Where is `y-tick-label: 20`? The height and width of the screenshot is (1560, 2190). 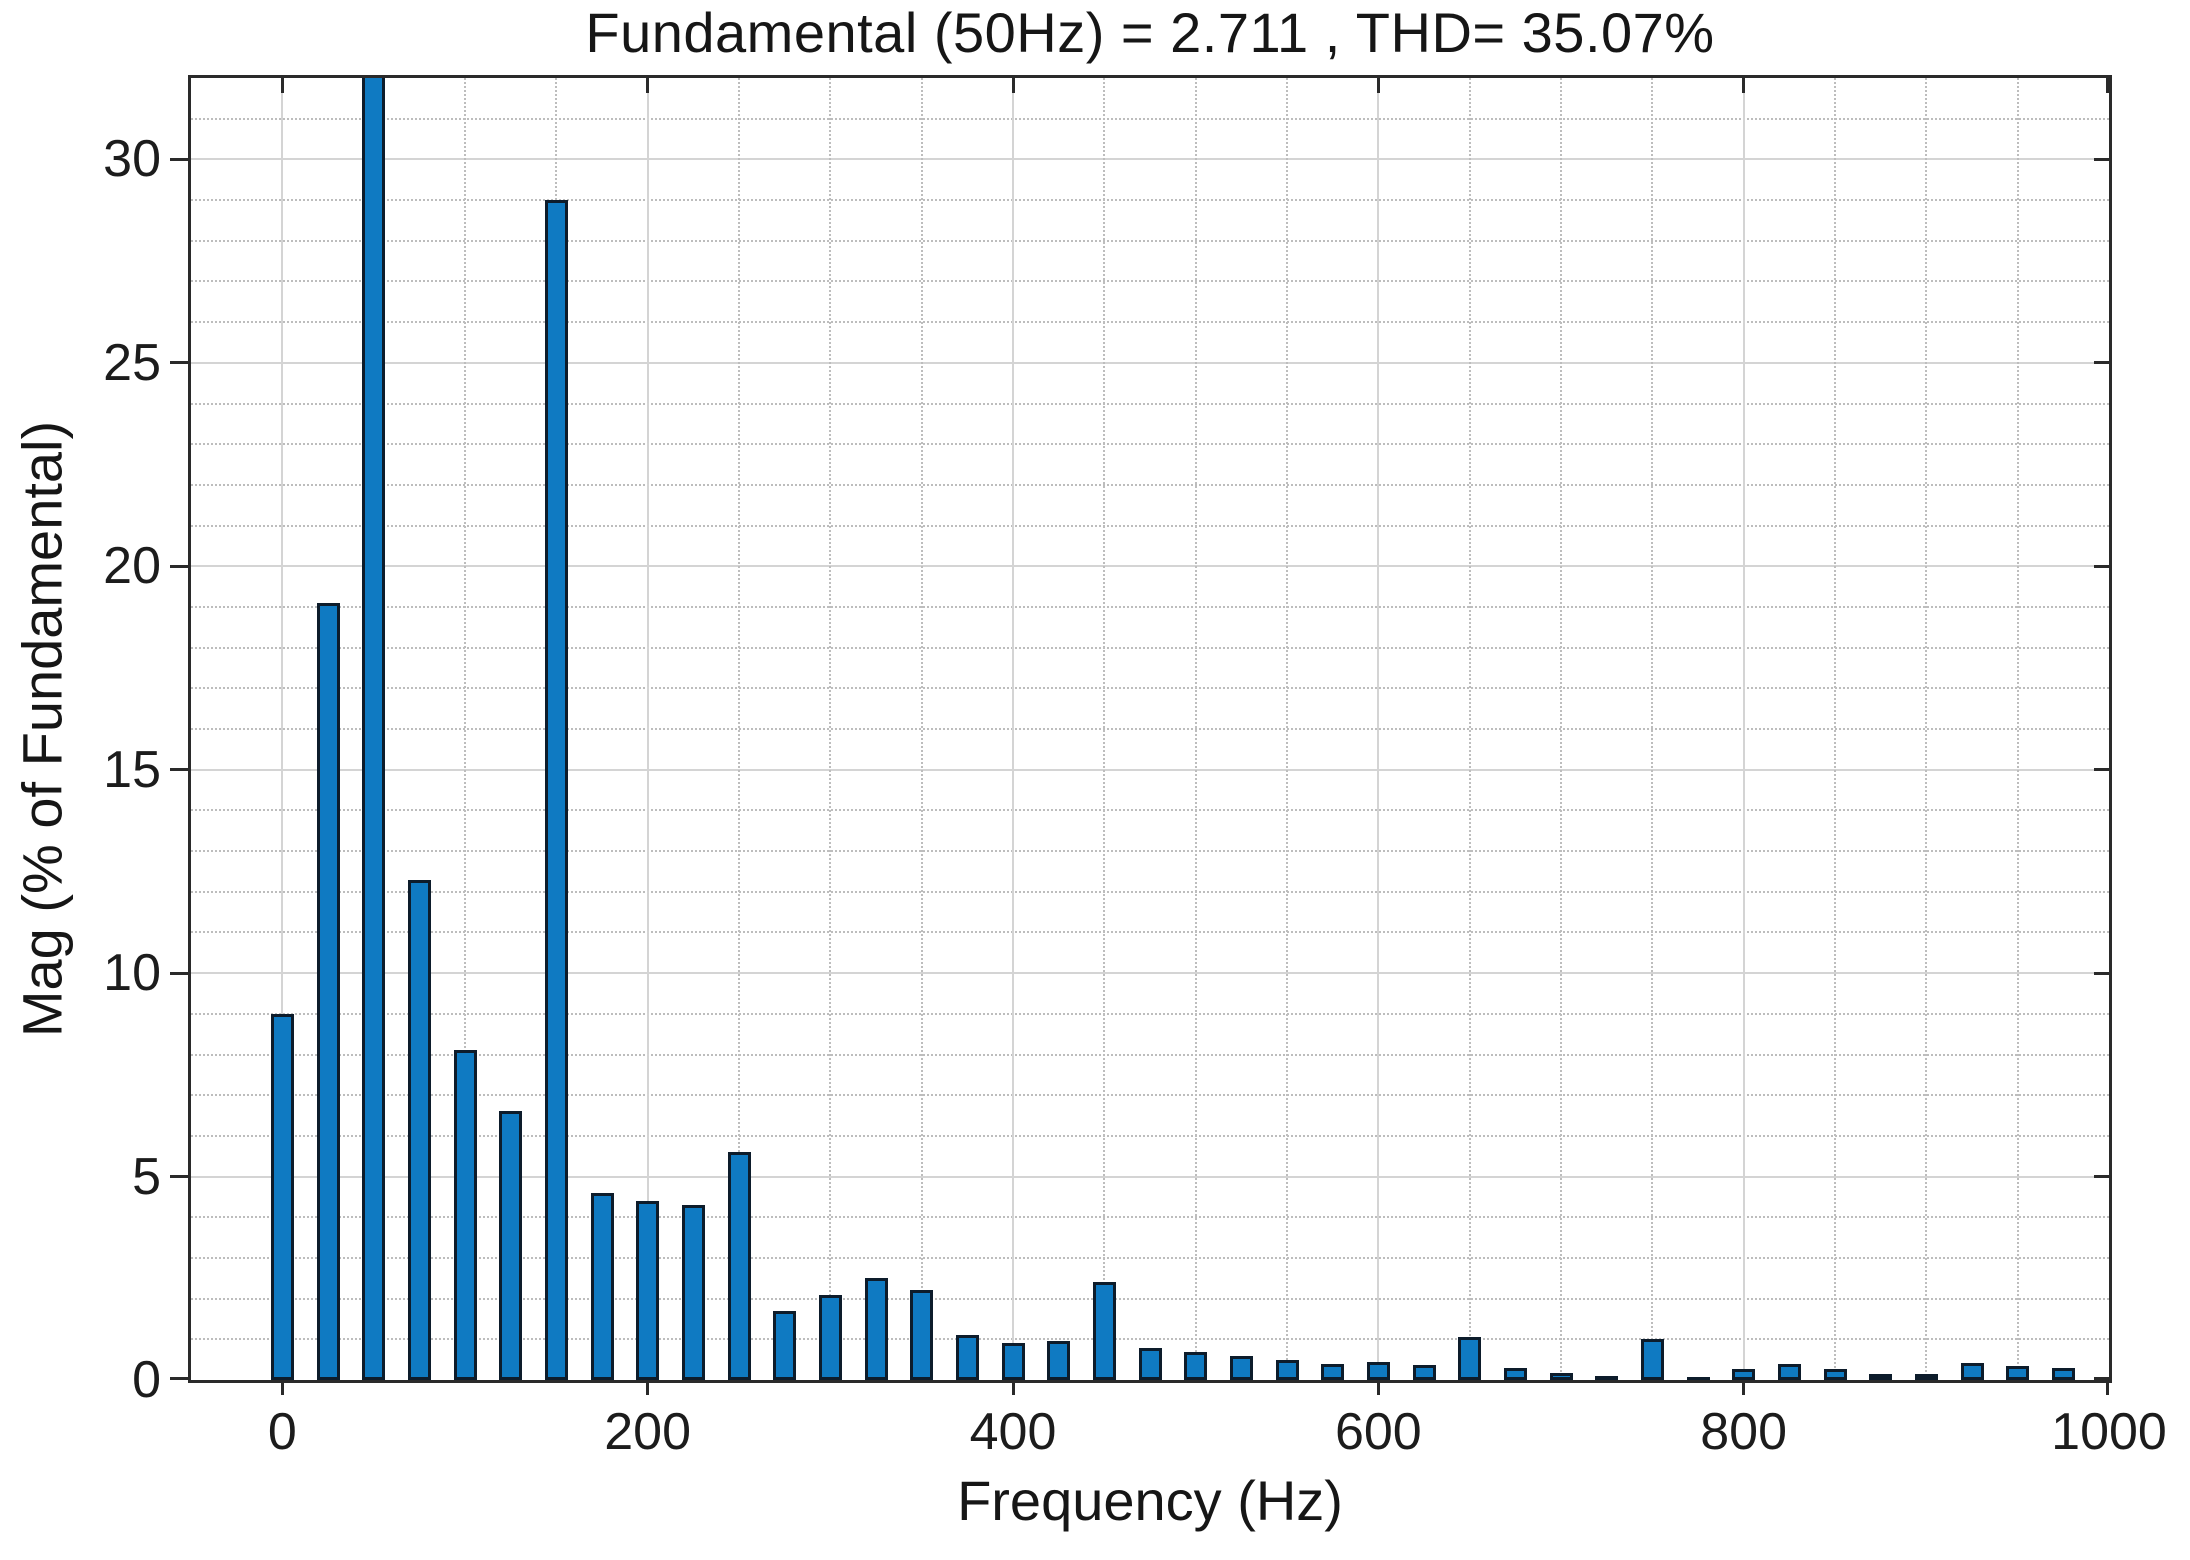 y-tick-label: 20 is located at coordinates (132, 566).